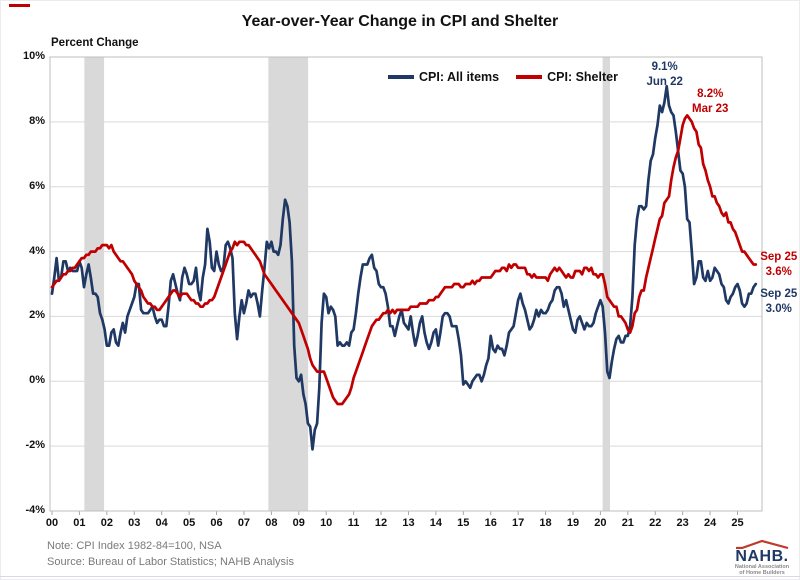 The height and width of the screenshot is (580, 800). I want to click on legend-item-cpi-shelter: CPI: Shelter, so click(567, 77).